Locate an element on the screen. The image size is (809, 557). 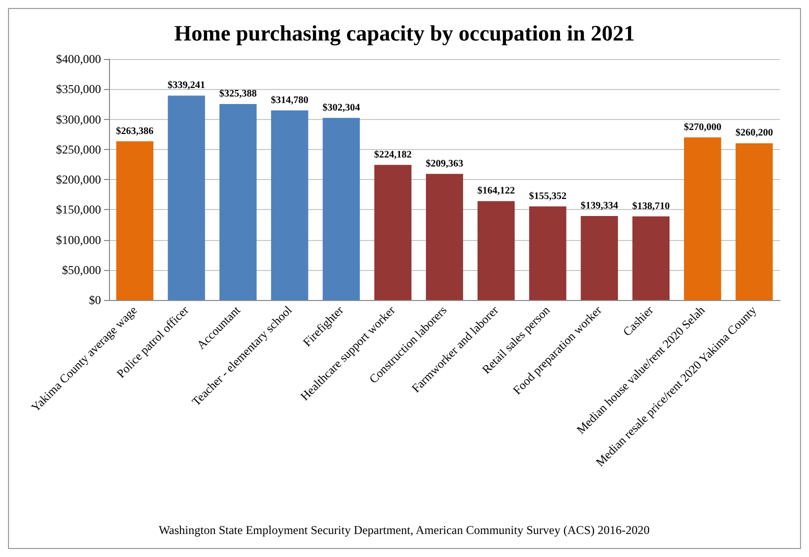
data-label: $155,352 is located at coordinates (547, 196).